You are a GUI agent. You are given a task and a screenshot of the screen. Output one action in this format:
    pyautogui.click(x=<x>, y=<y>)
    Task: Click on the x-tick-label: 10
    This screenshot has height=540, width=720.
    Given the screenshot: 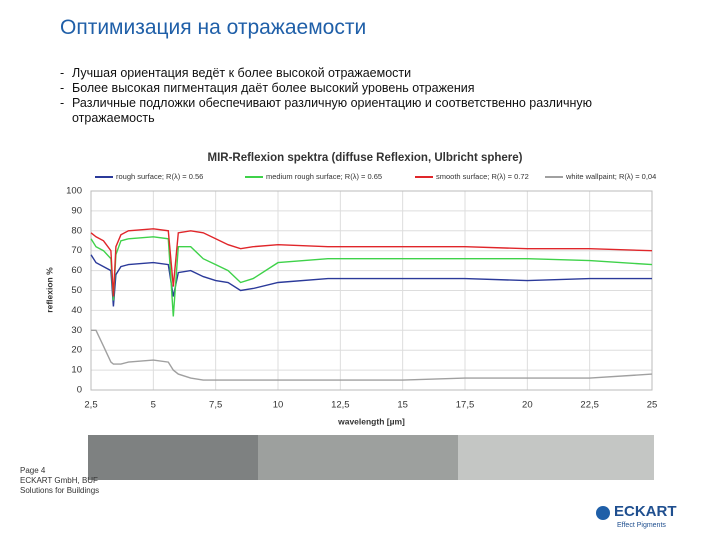 What is the action you would take?
    pyautogui.click(x=278, y=405)
    